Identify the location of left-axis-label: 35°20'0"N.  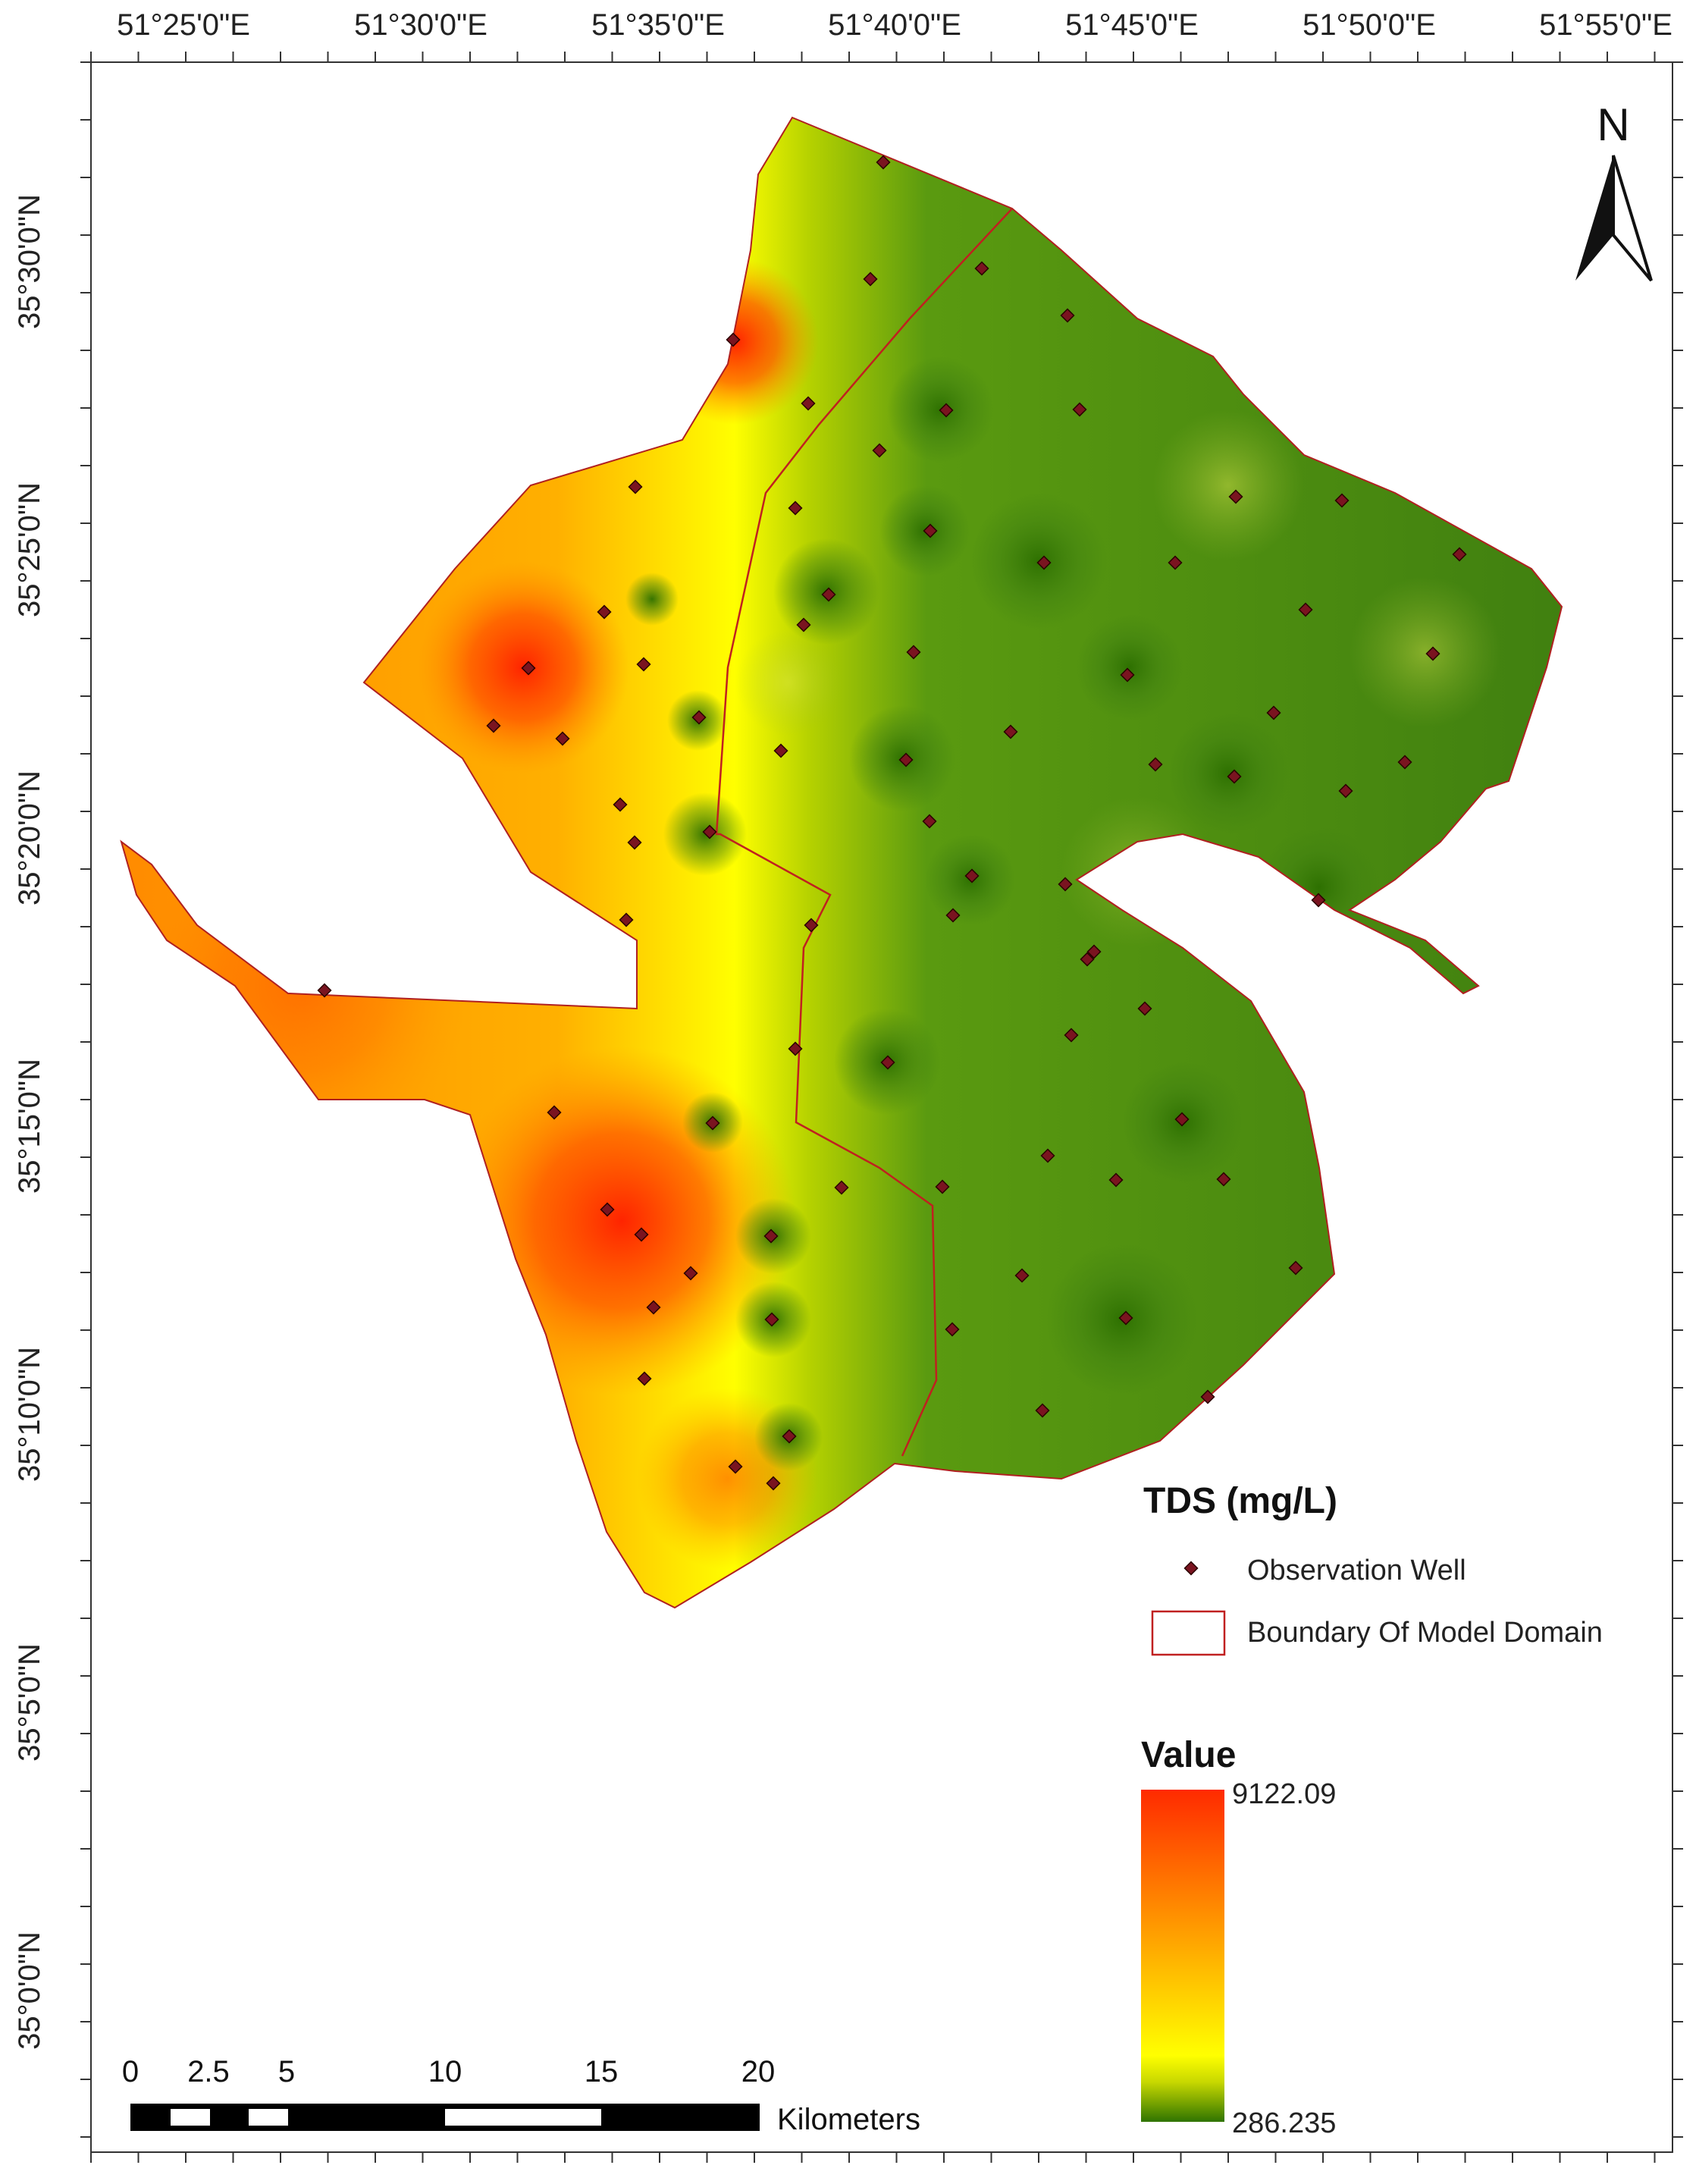
(29, 837).